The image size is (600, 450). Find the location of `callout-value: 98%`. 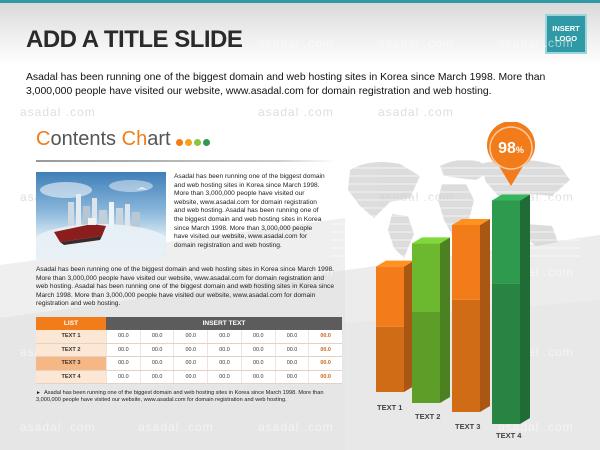

callout-value: 98% is located at coordinates (511, 149).